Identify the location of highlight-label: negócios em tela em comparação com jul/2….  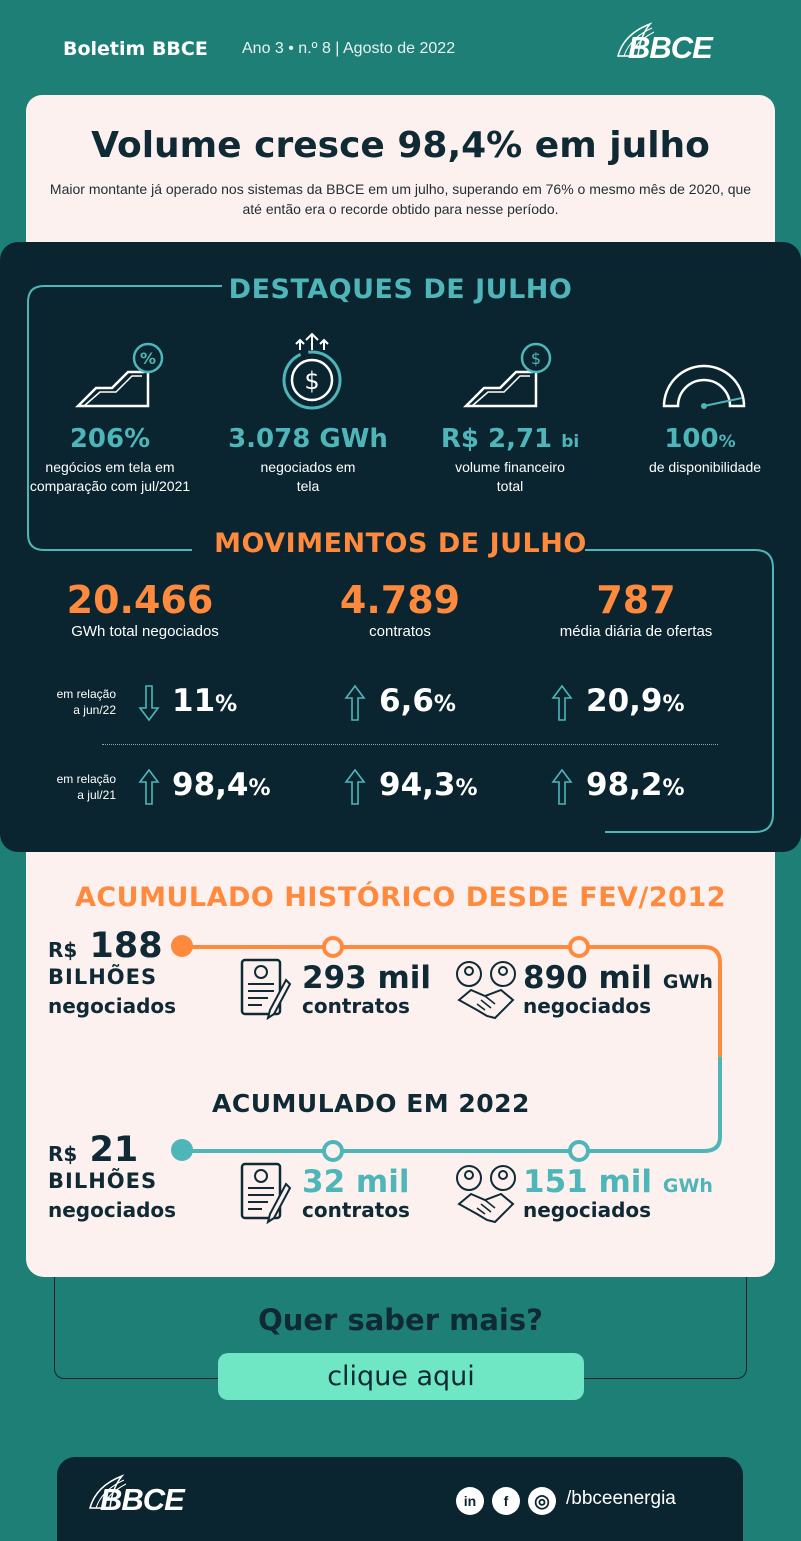
(110, 476).